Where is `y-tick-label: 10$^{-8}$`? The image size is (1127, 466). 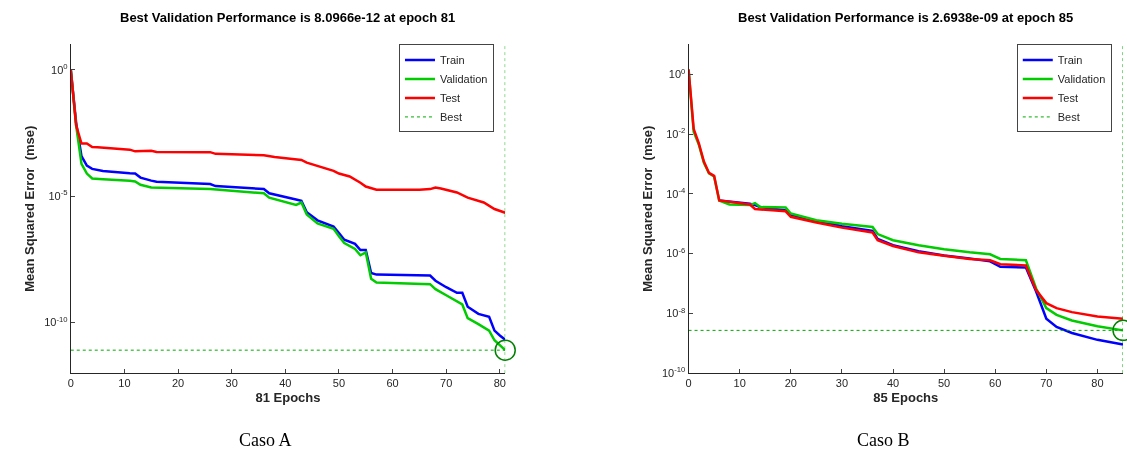 y-tick-label: 10$^{-8}$ is located at coordinates (676, 312).